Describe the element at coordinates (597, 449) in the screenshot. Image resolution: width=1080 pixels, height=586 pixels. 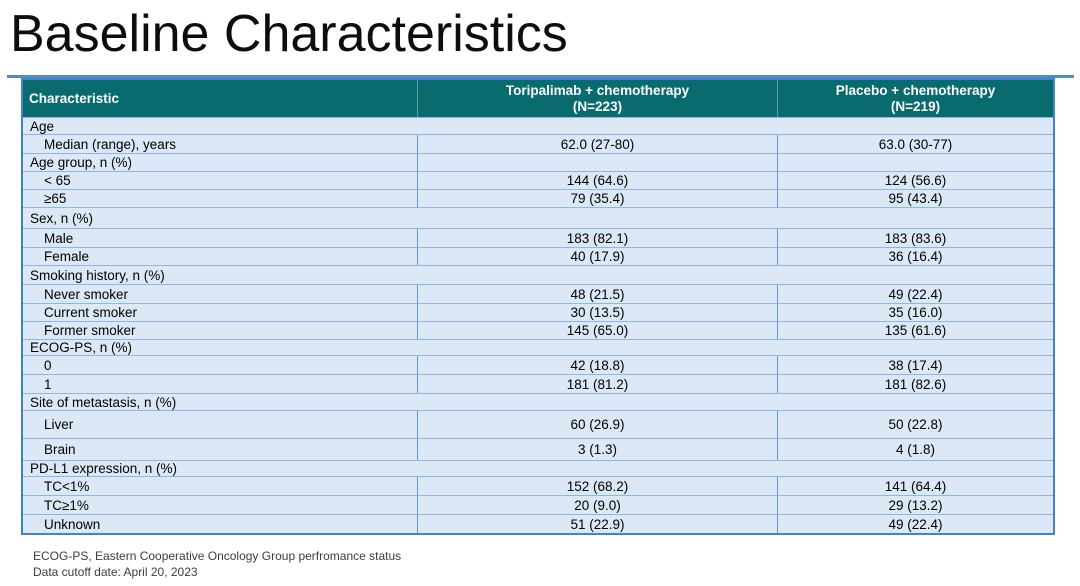
I see `toripalimab-cell: 3 (1.3)` at that location.